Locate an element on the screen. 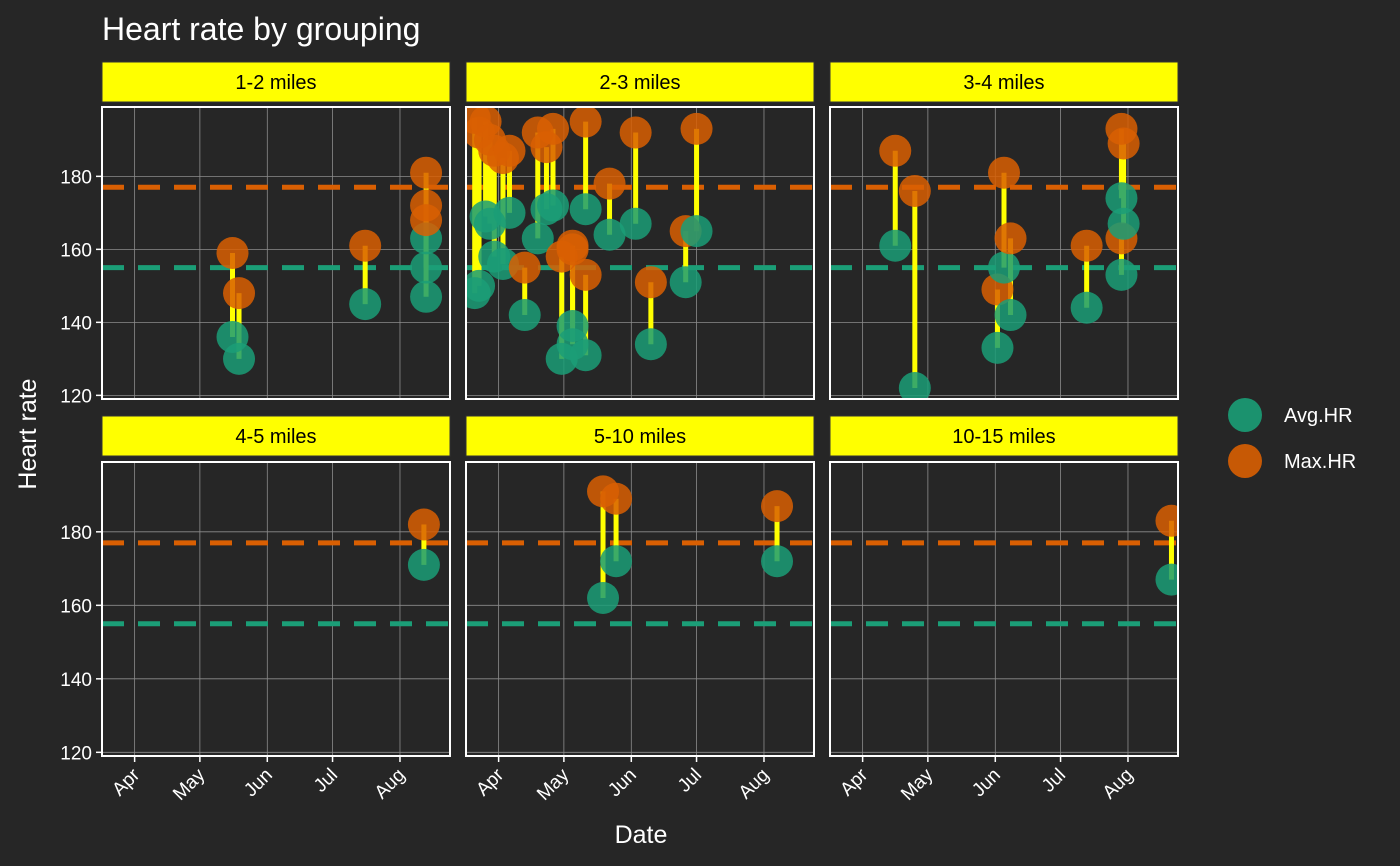 This screenshot has height=866, width=1400. facet-strip-label: 10-15 miles is located at coordinates (1003, 437).